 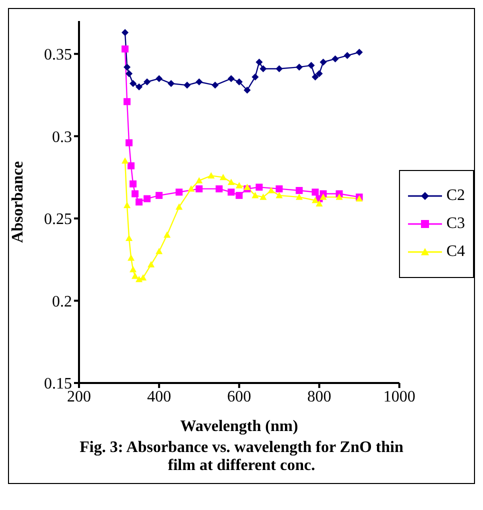 What do you see at coordinates (159, 397) in the screenshot?
I see `x-tick-label: 400` at bounding box center [159, 397].